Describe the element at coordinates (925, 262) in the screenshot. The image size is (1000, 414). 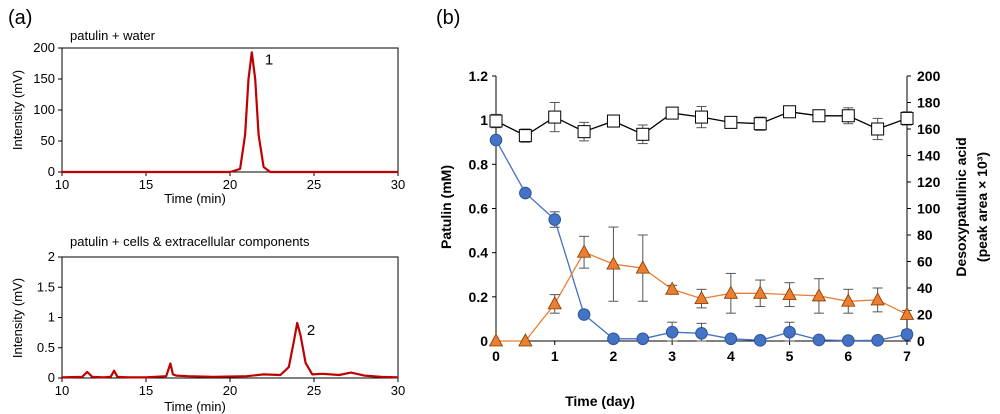
I see `chart-b-ytick-right-label: 60` at that location.